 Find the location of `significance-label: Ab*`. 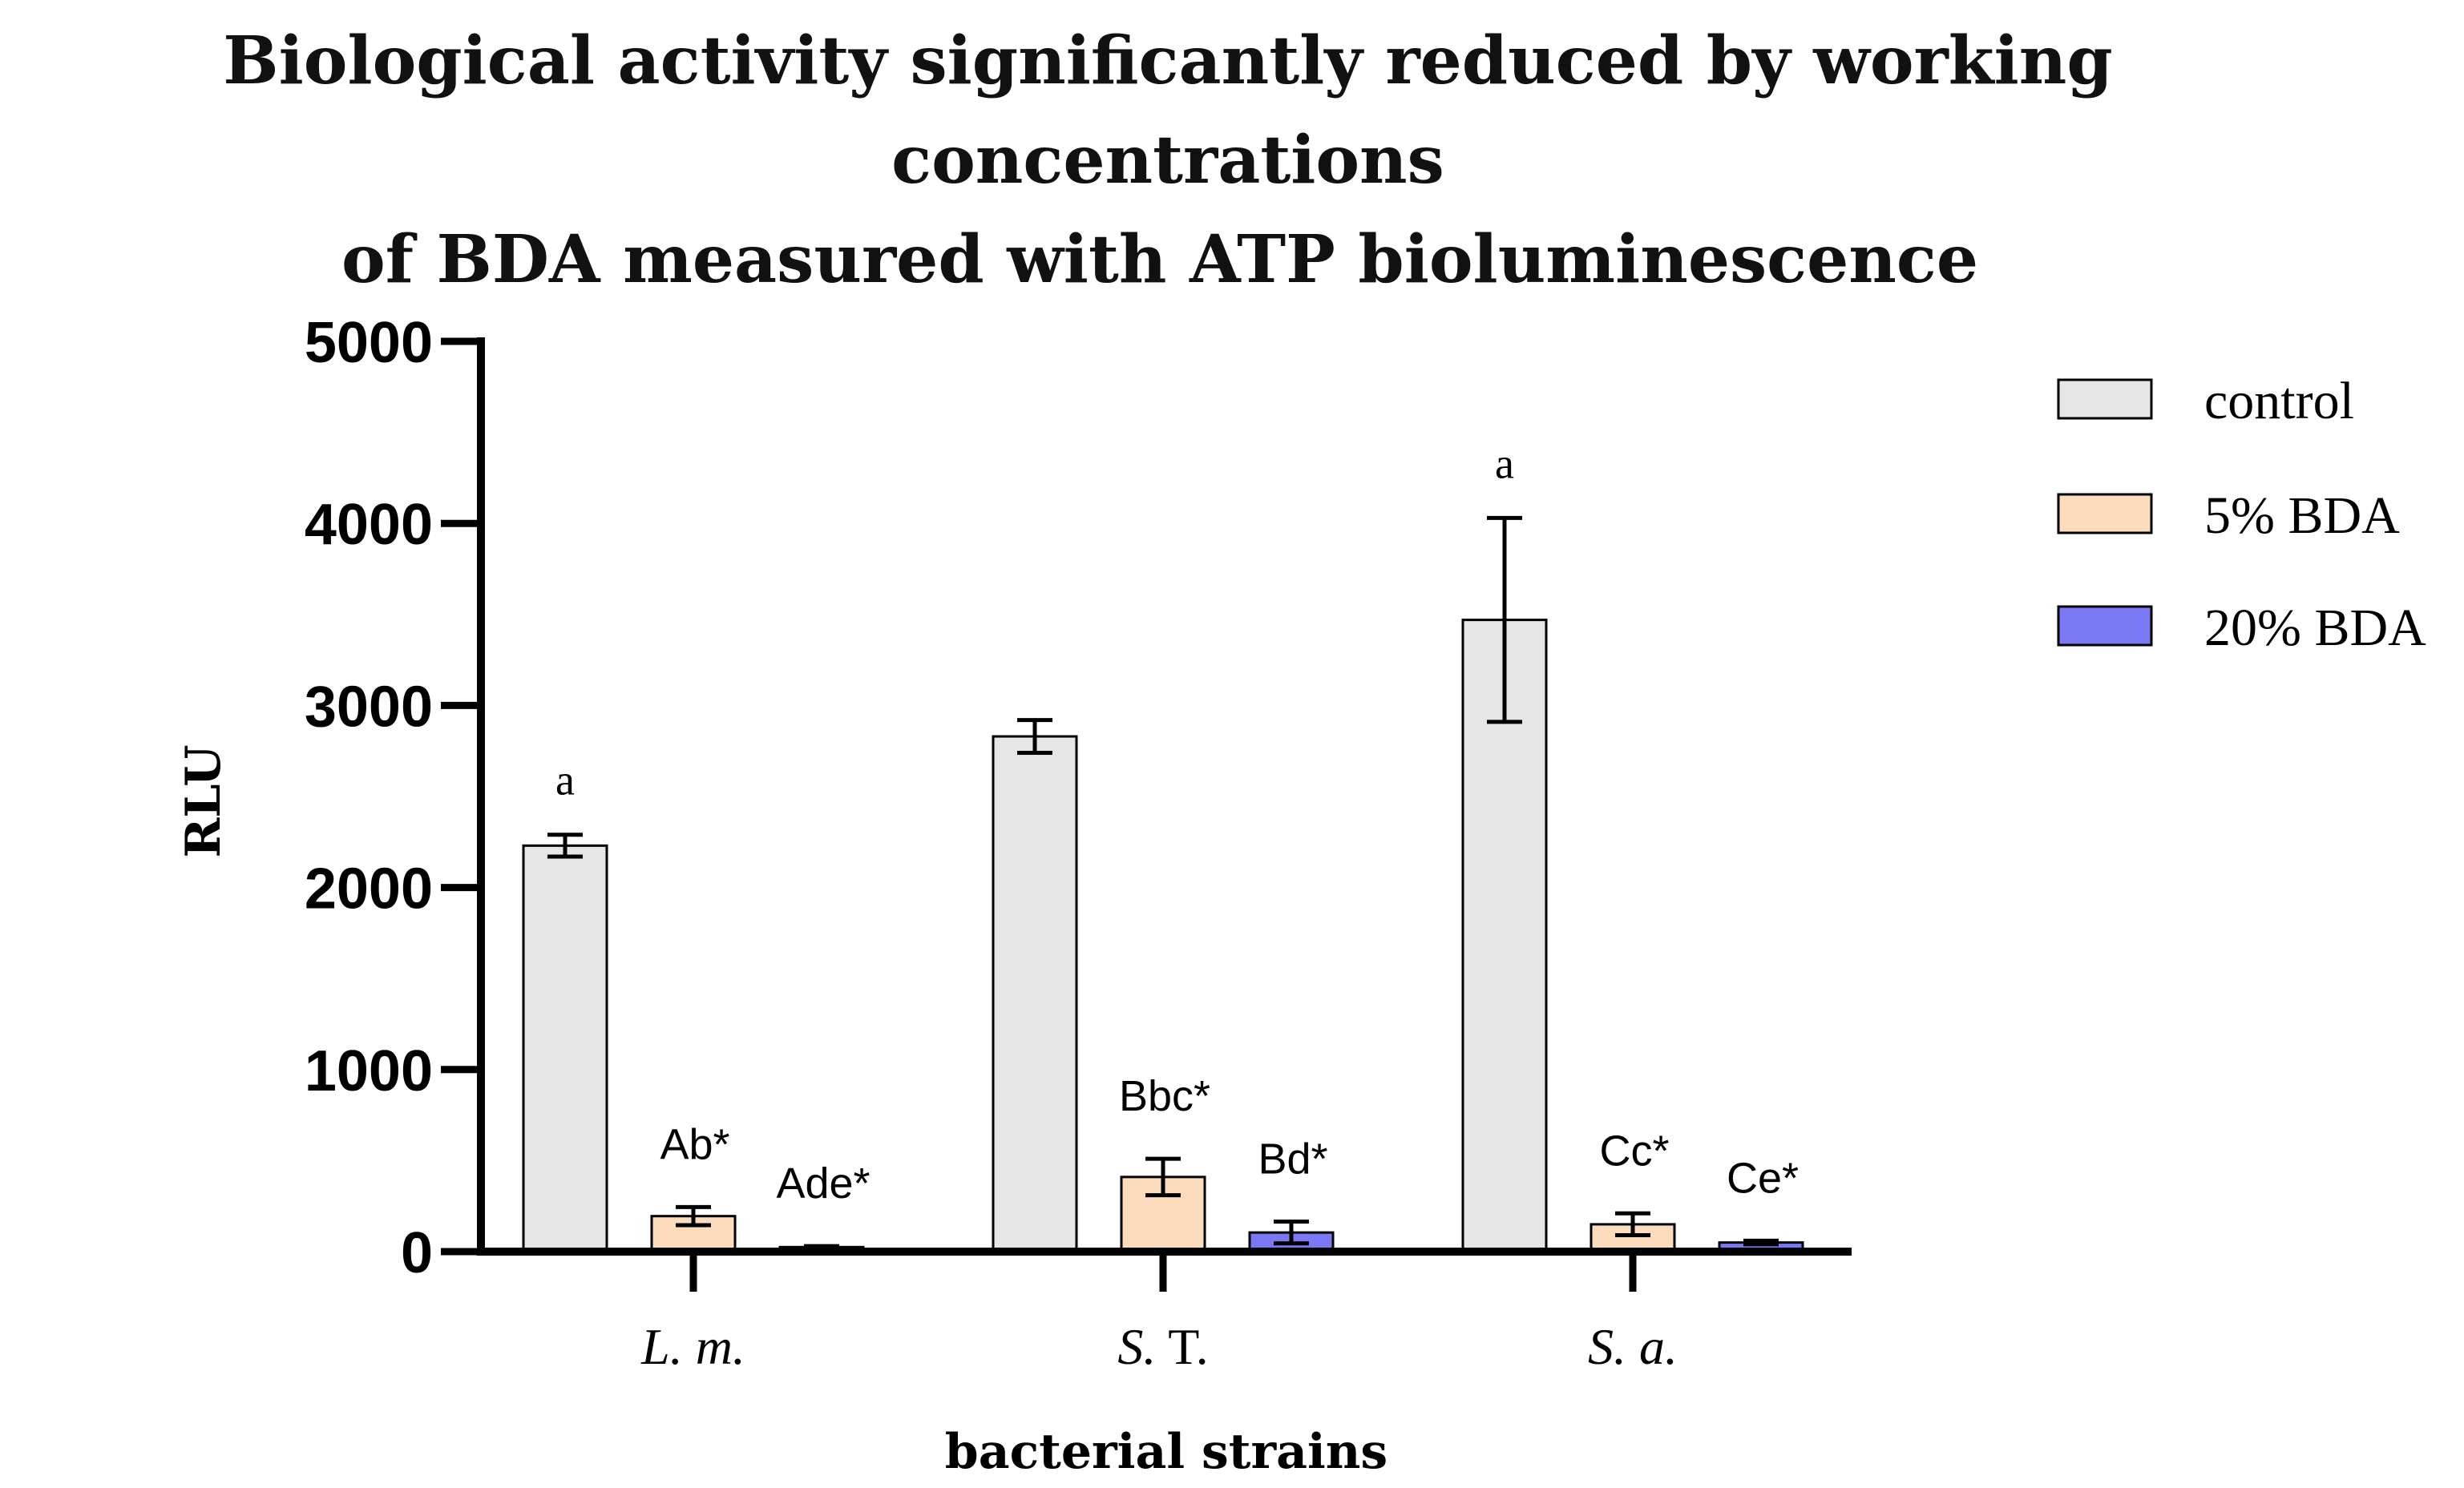

significance-label: Ab* is located at coordinates (695, 1144).